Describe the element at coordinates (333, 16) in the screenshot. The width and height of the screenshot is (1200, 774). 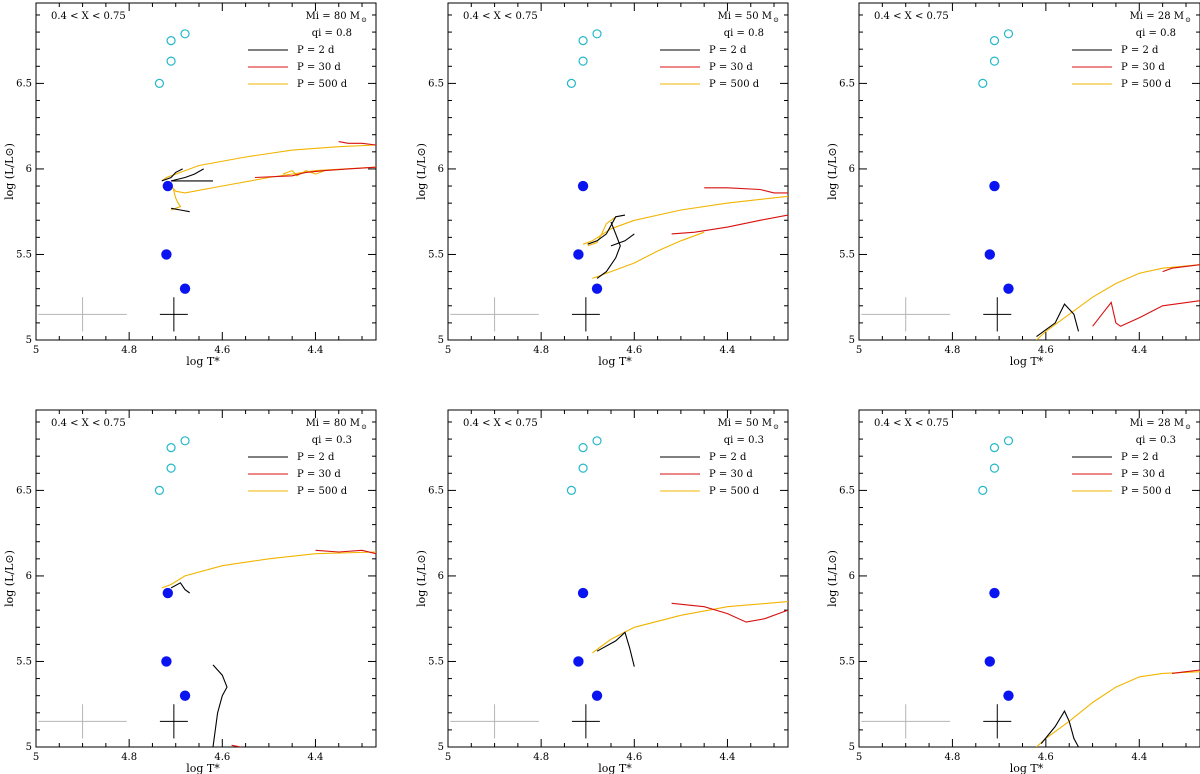
I see `mass-label: Mi = 80 M` at that location.